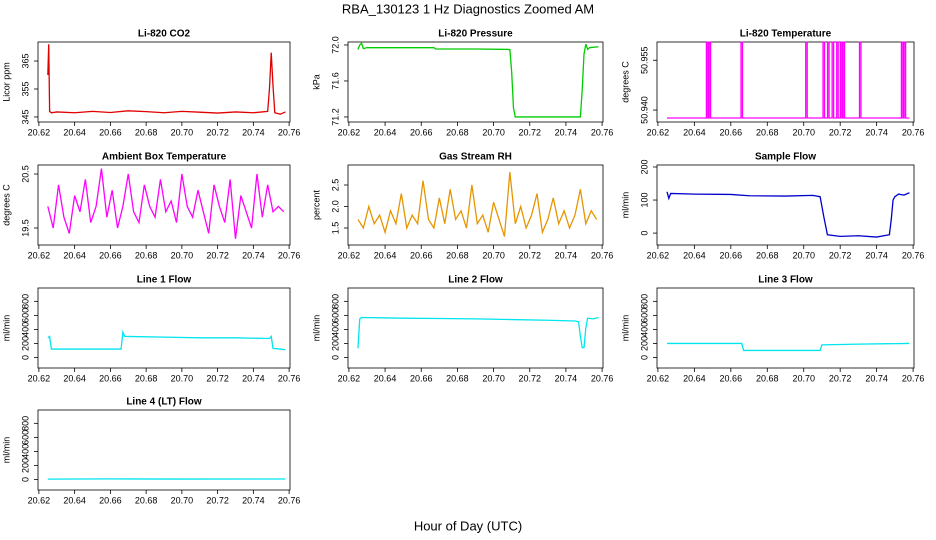 This screenshot has height=540, width=936. Describe the element at coordinates (164, 34) in the screenshot. I see `panel-title: Li-820 CO2` at that location.